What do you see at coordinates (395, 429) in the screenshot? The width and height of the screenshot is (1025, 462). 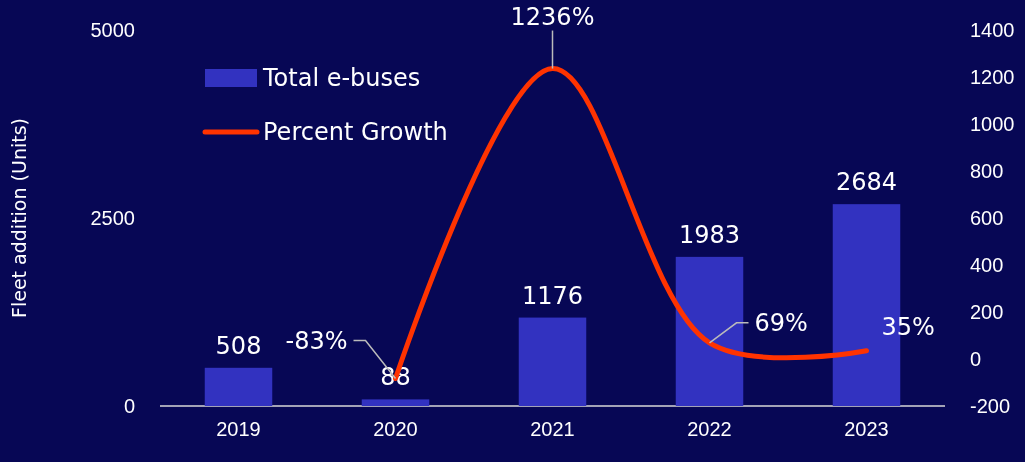 I see `x-tick-label: 2020` at bounding box center [395, 429].